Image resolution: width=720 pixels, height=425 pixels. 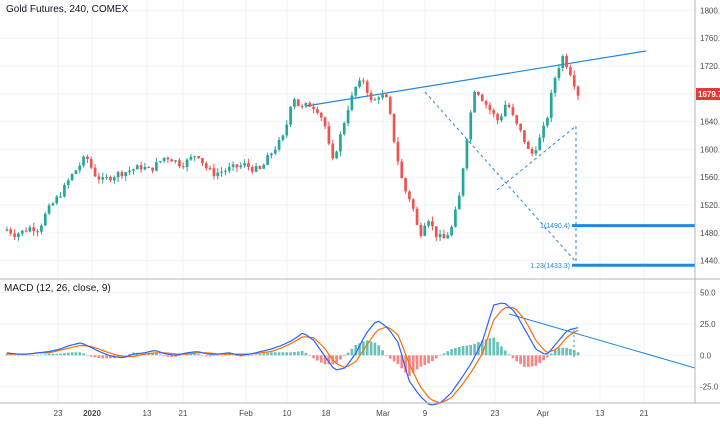 I want to click on macd-y-tick-label: -25.0, so click(x=709, y=387).